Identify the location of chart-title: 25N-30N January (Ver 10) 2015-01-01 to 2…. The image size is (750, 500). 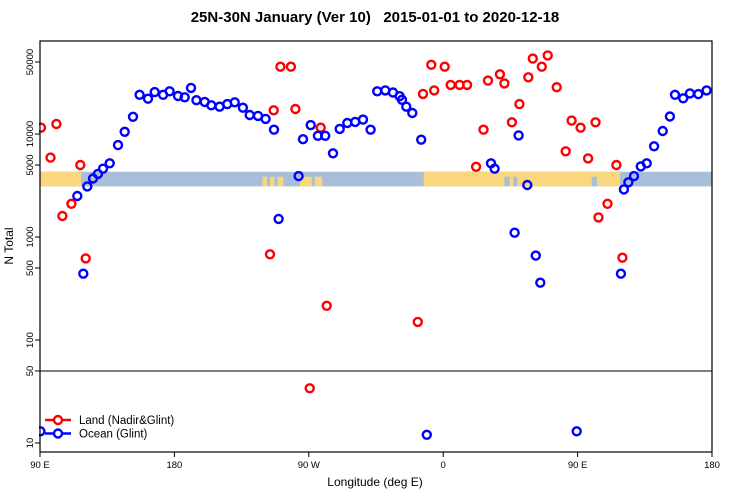
(375, 17).